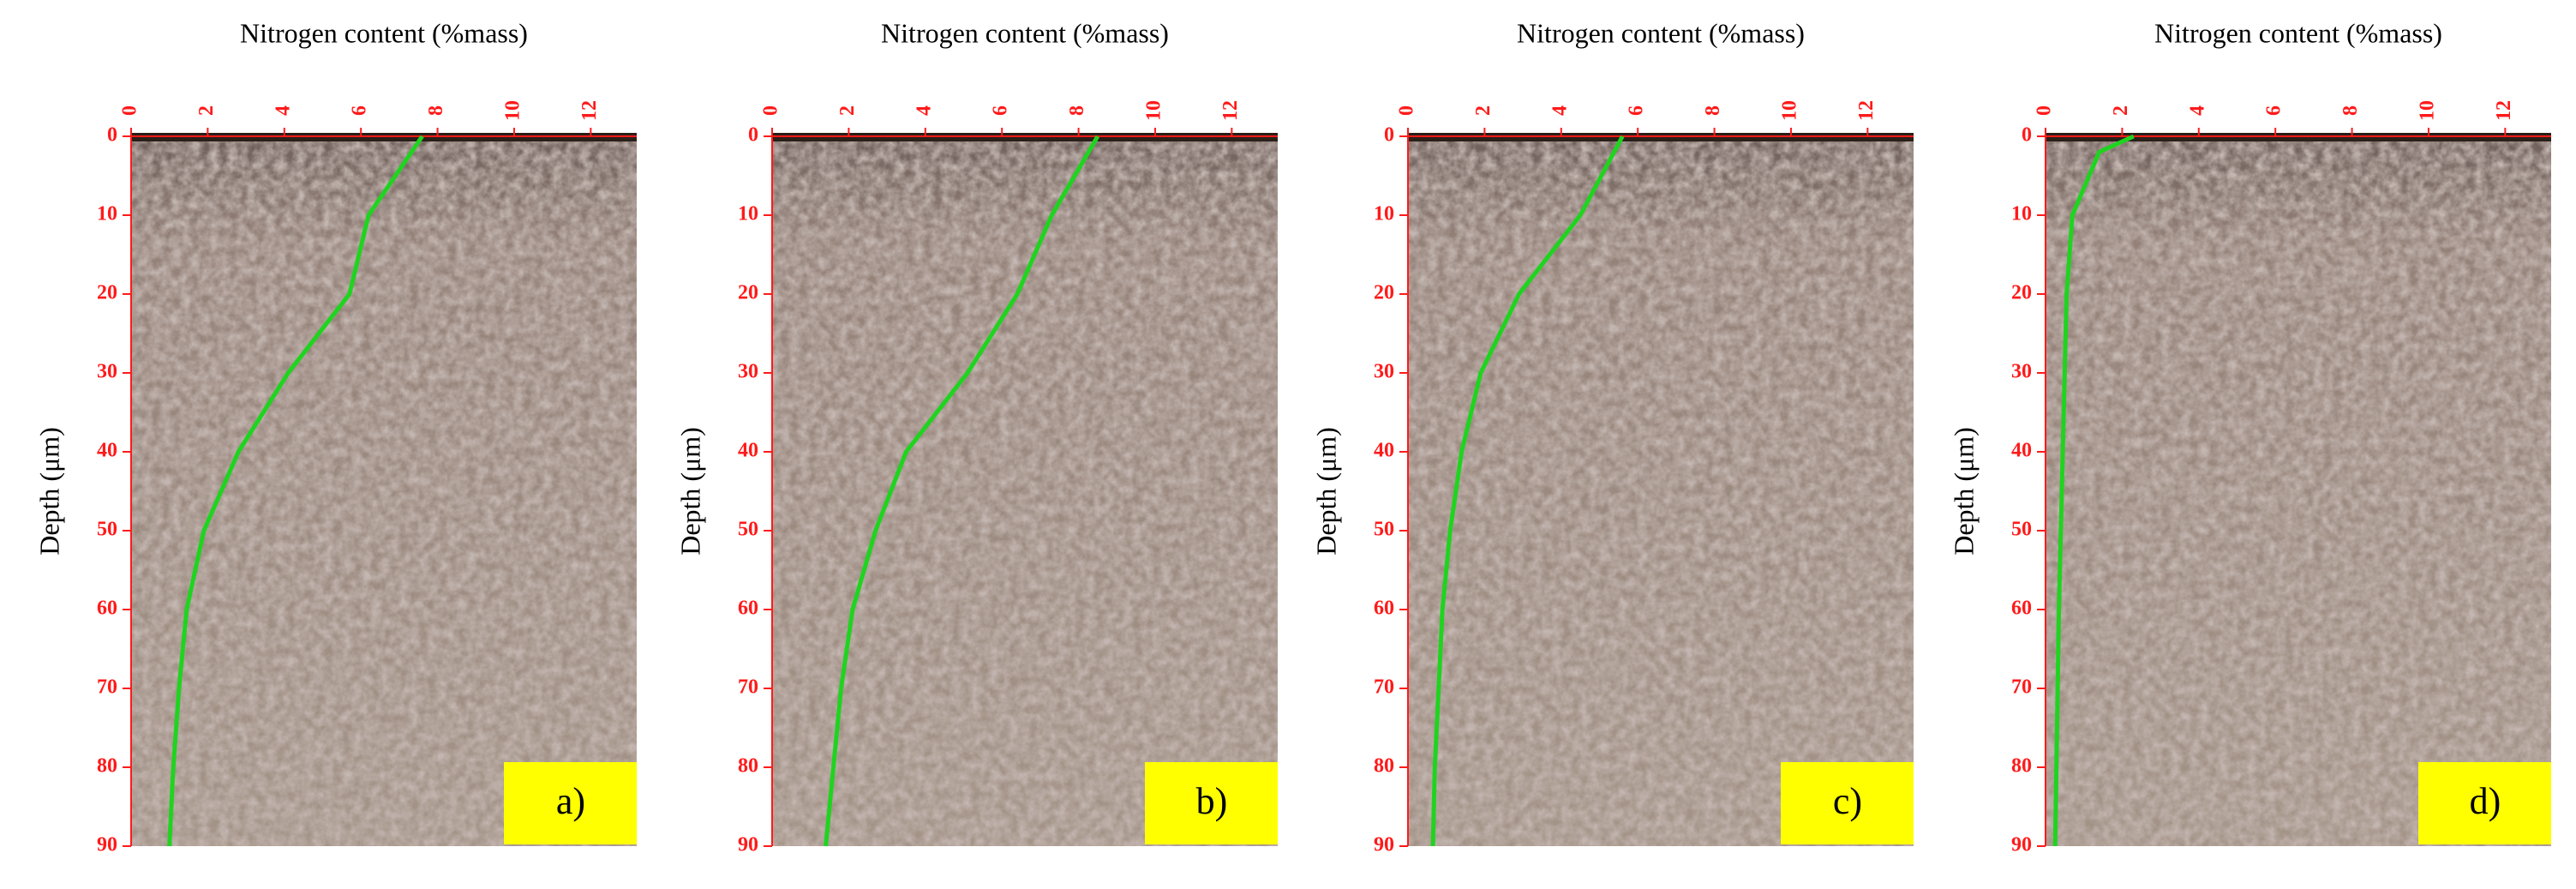 The image size is (2576, 889). I want to click on panel-label: d), so click(2485, 801).